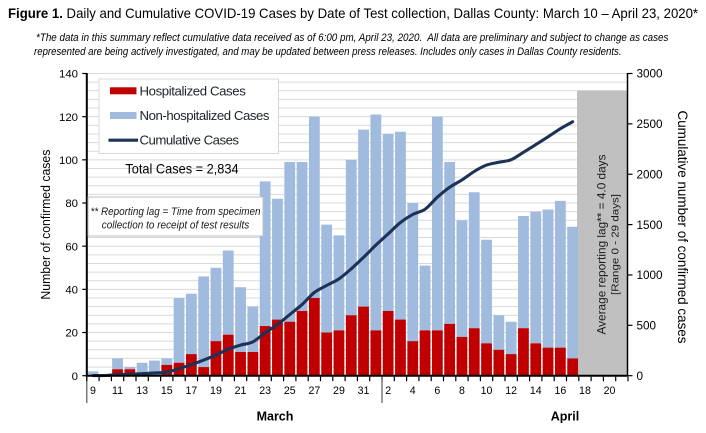  I want to click on svg-text: Non-hospitalized Cases, so click(205, 115).